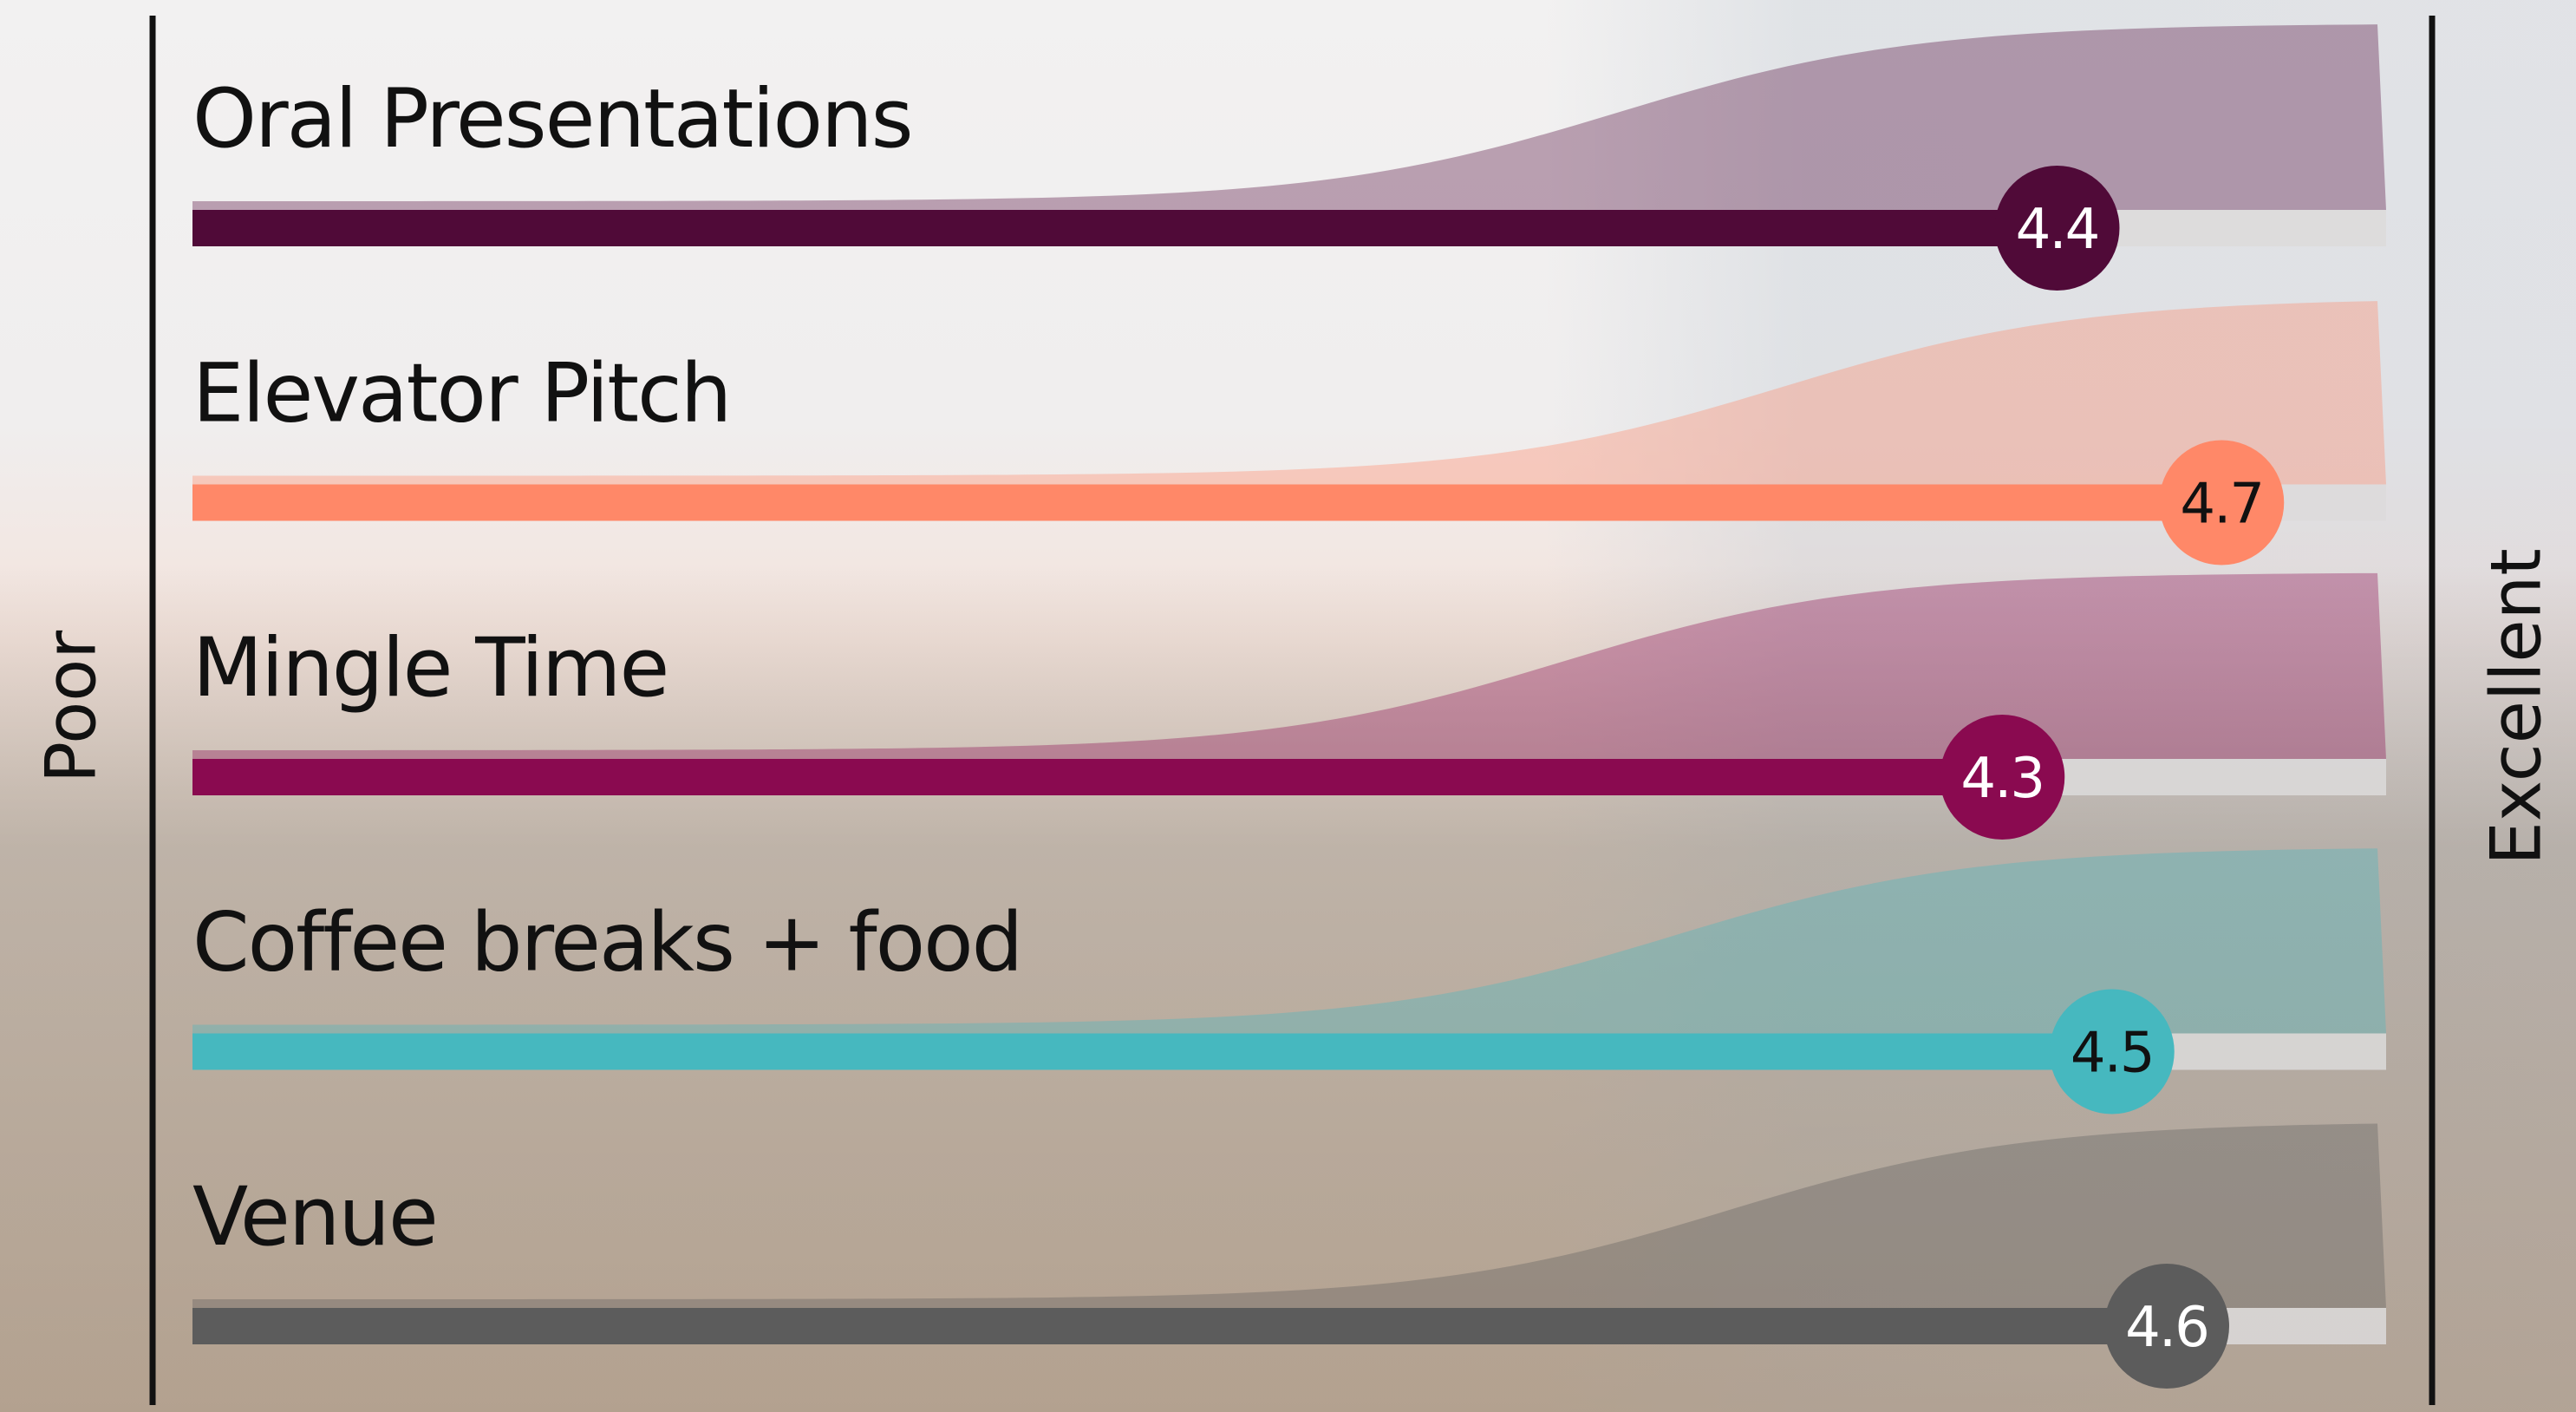  I want to click on category-label: Venue, so click(314, 1217).